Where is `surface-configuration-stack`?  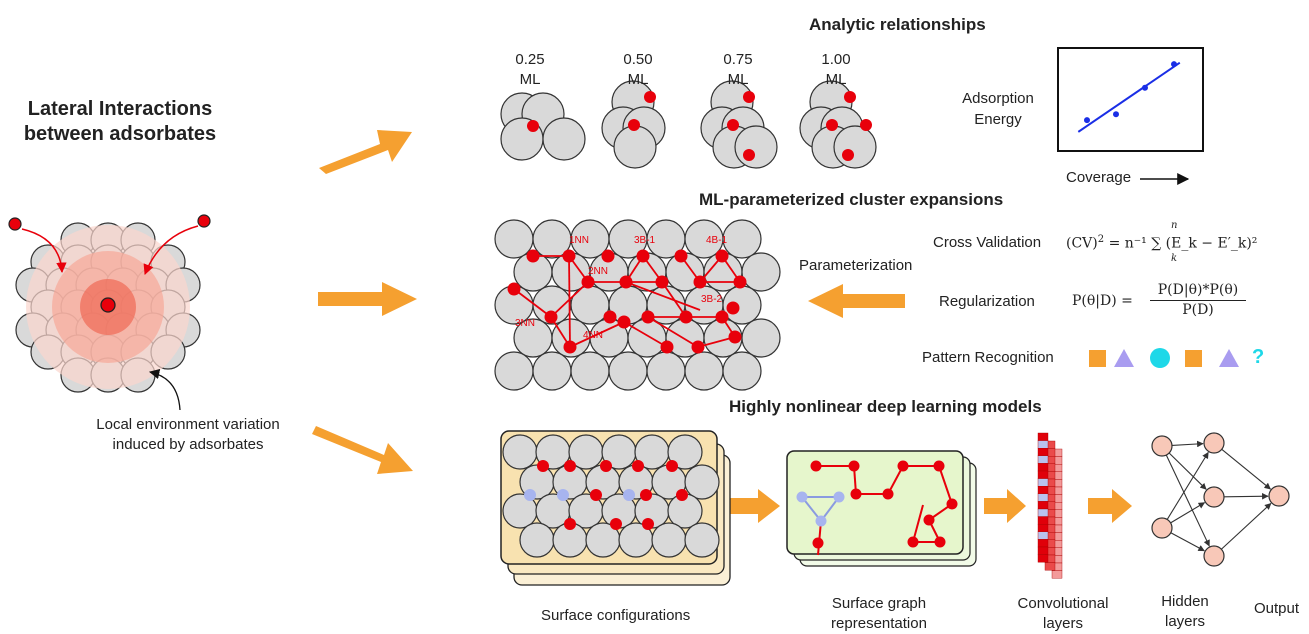
surface-configuration-stack is located at coordinates (615, 508).